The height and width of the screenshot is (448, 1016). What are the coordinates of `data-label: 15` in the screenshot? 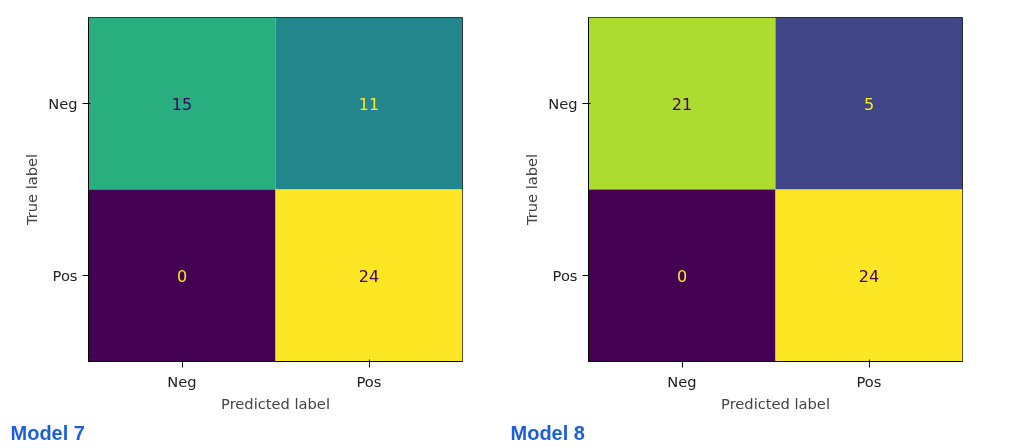 It's located at (182, 104).